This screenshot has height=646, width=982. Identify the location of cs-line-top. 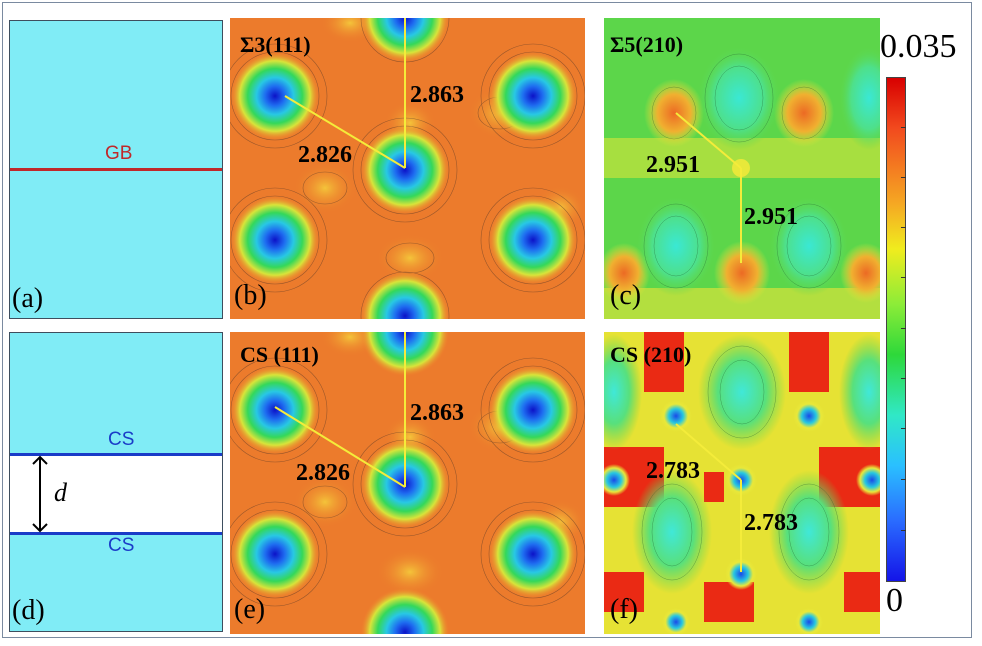
(116, 454).